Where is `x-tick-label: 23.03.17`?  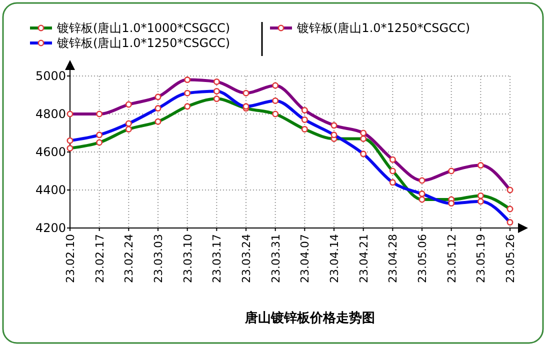 x-tick-label: 23.03.17 is located at coordinates (217, 258).